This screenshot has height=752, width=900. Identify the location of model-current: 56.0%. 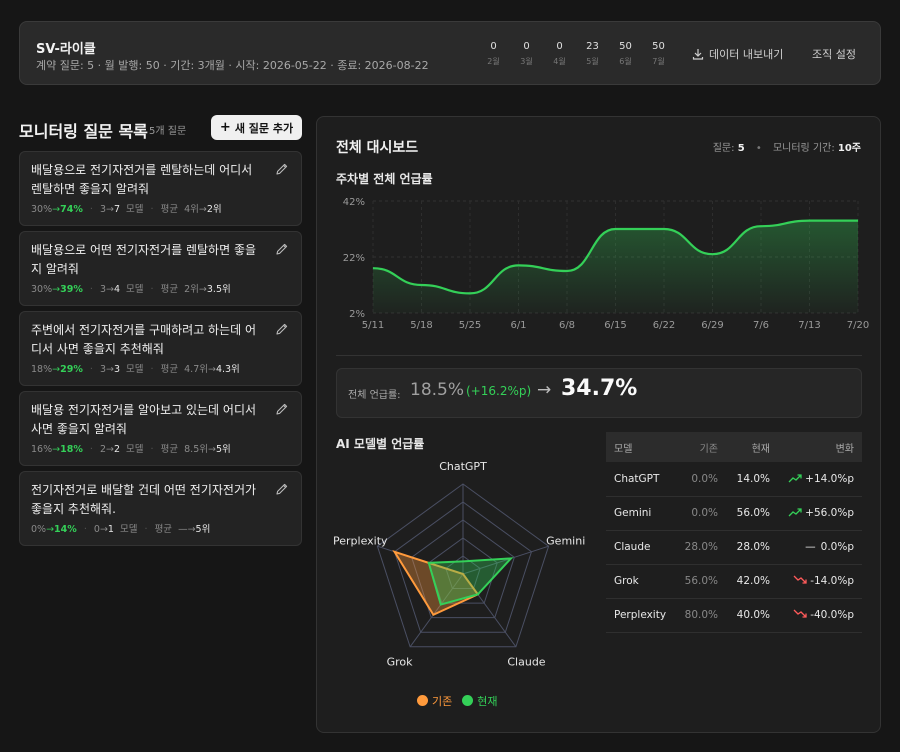
(744, 513).